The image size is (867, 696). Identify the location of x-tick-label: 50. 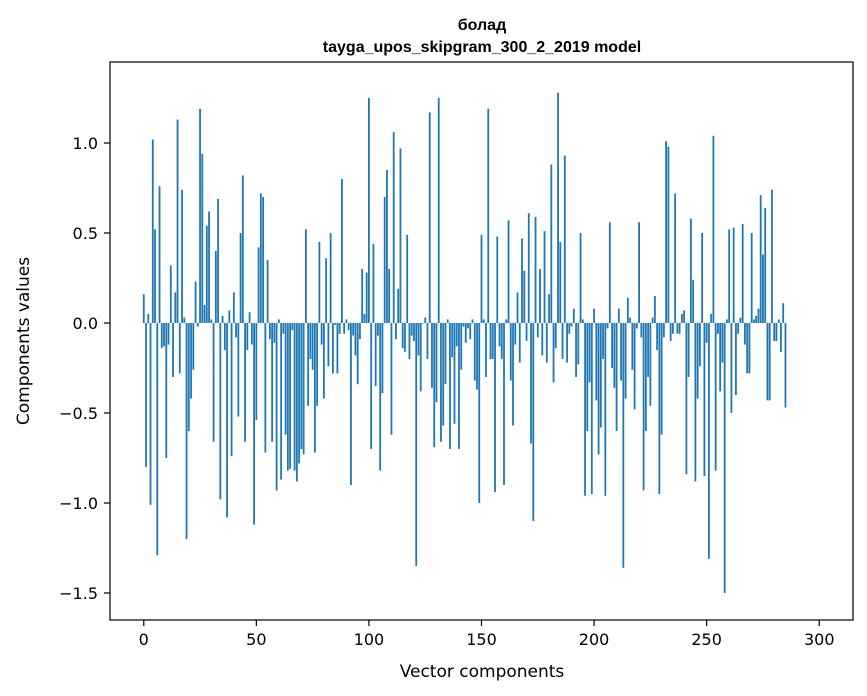
(256, 639).